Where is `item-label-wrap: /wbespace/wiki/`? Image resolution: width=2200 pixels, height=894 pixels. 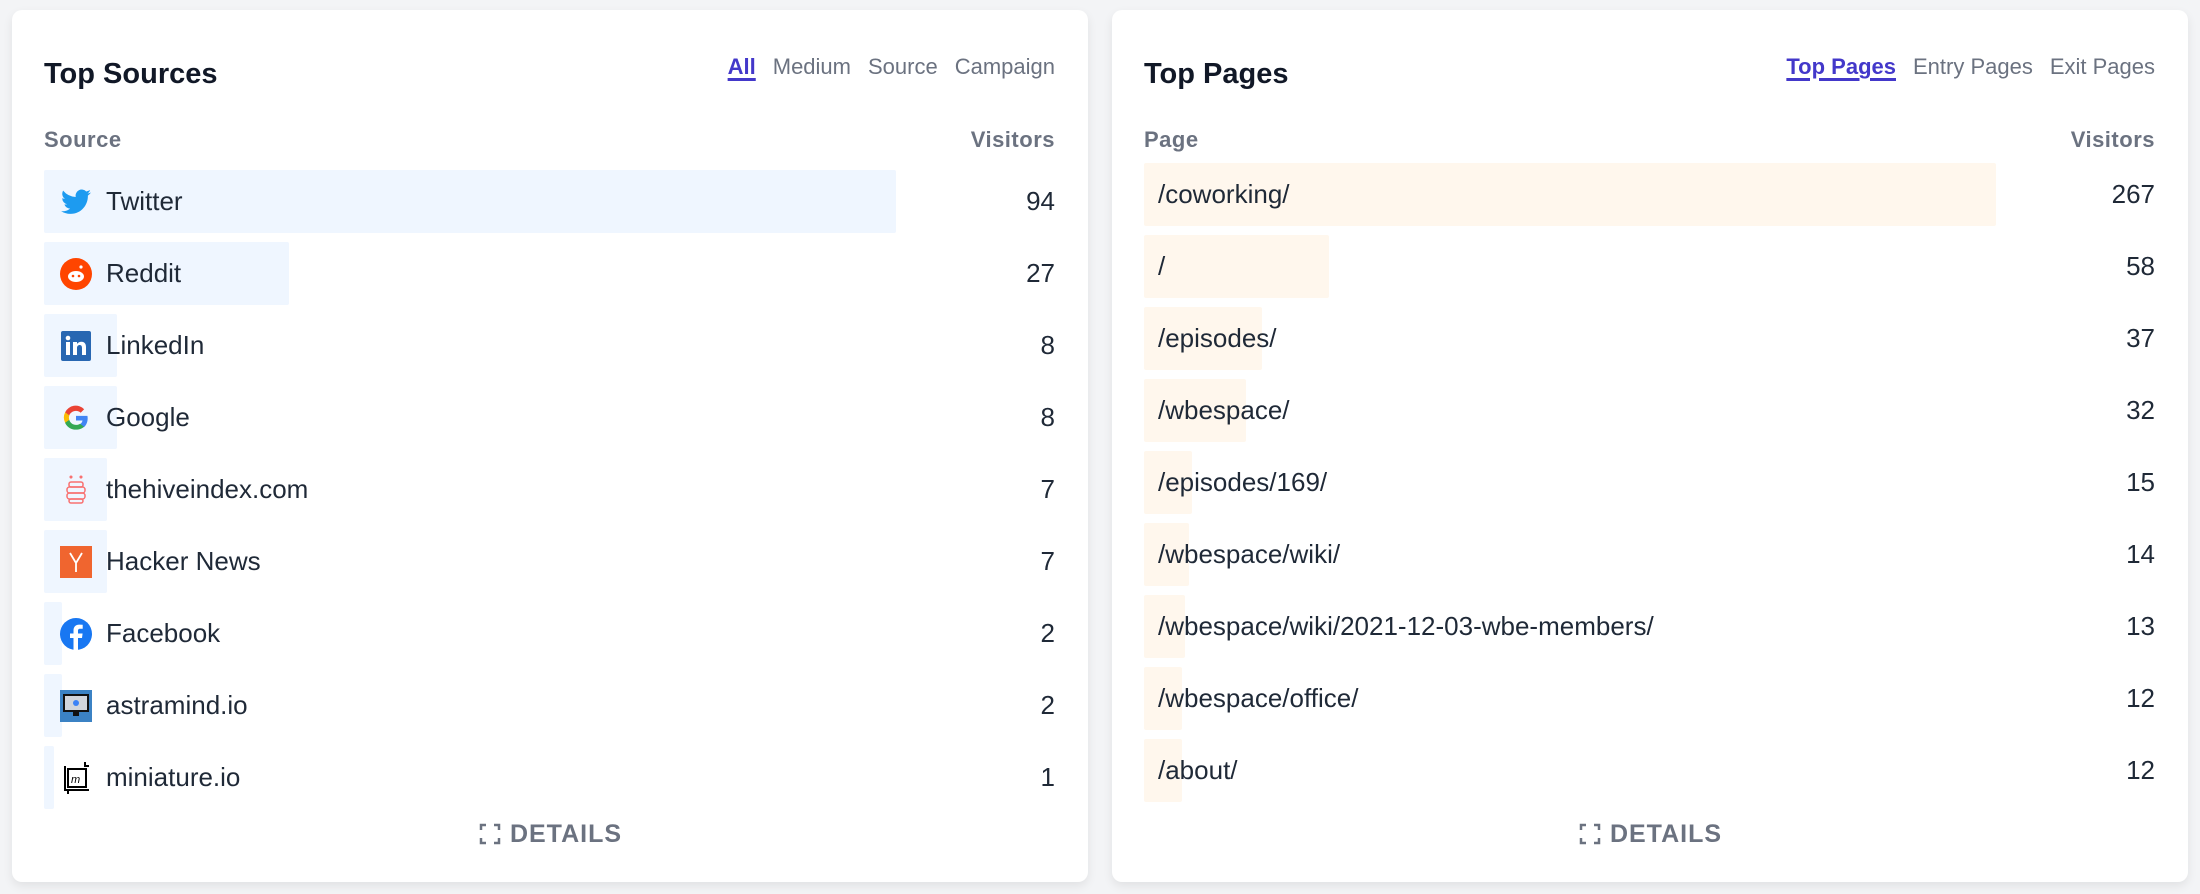 item-label-wrap: /wbespace/wiki/ is located at coordinates (1242, 554).